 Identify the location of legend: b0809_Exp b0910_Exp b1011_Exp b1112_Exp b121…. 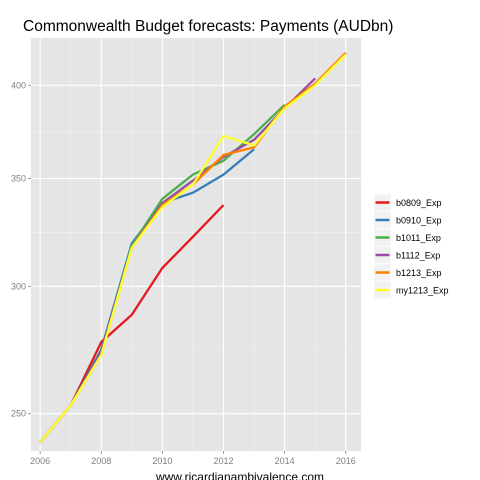
(422, 244).